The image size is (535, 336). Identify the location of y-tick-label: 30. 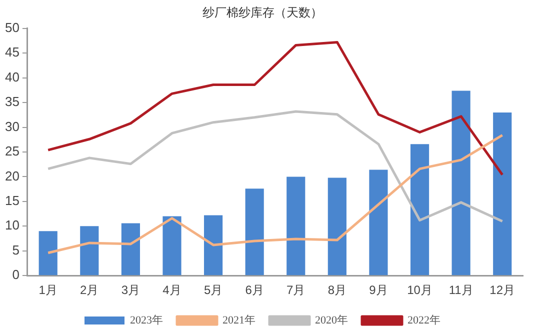
(12, 126).